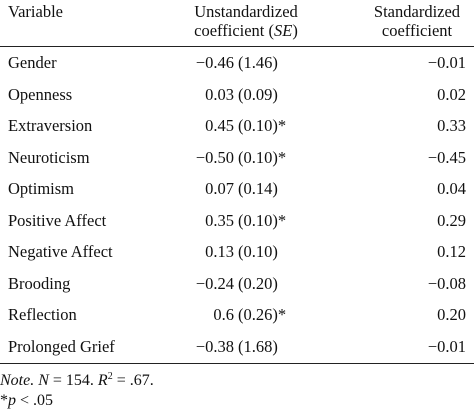  I want to click on header-coef-prefix: coefficient (, so click(234, 30).